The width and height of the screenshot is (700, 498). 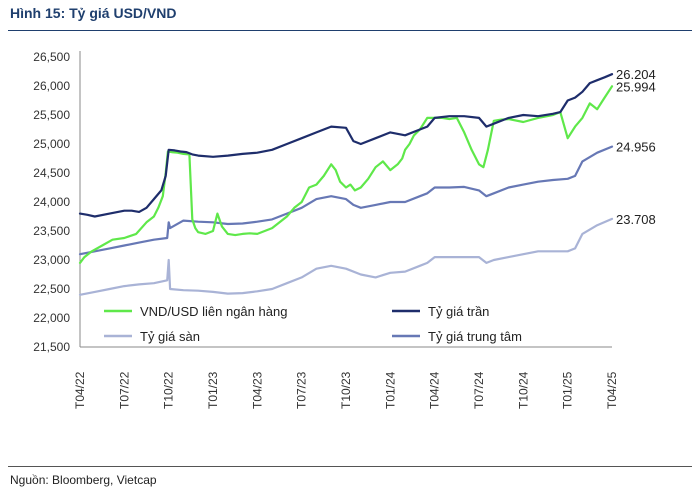 I want to click on y-tick-label: 24,500, so click(x=51, y=173).